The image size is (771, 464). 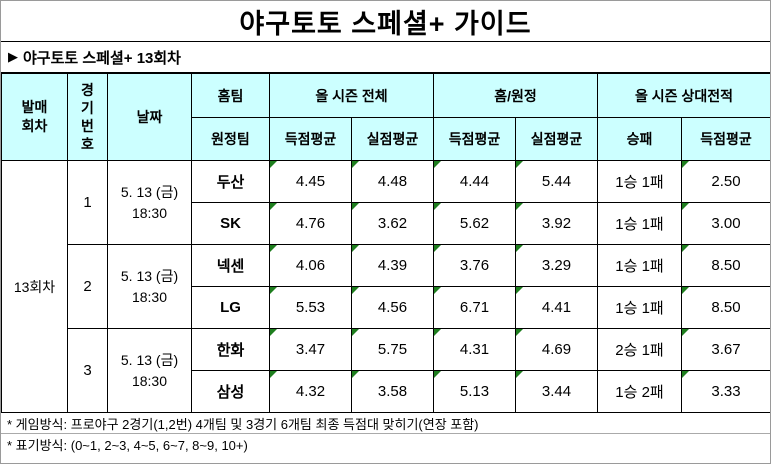 What do you see at coordinates (385, 21) in the screenshot?
I see `page-title: 야구토토 스페셜+ 가이드` at bounding box center [385, 21].